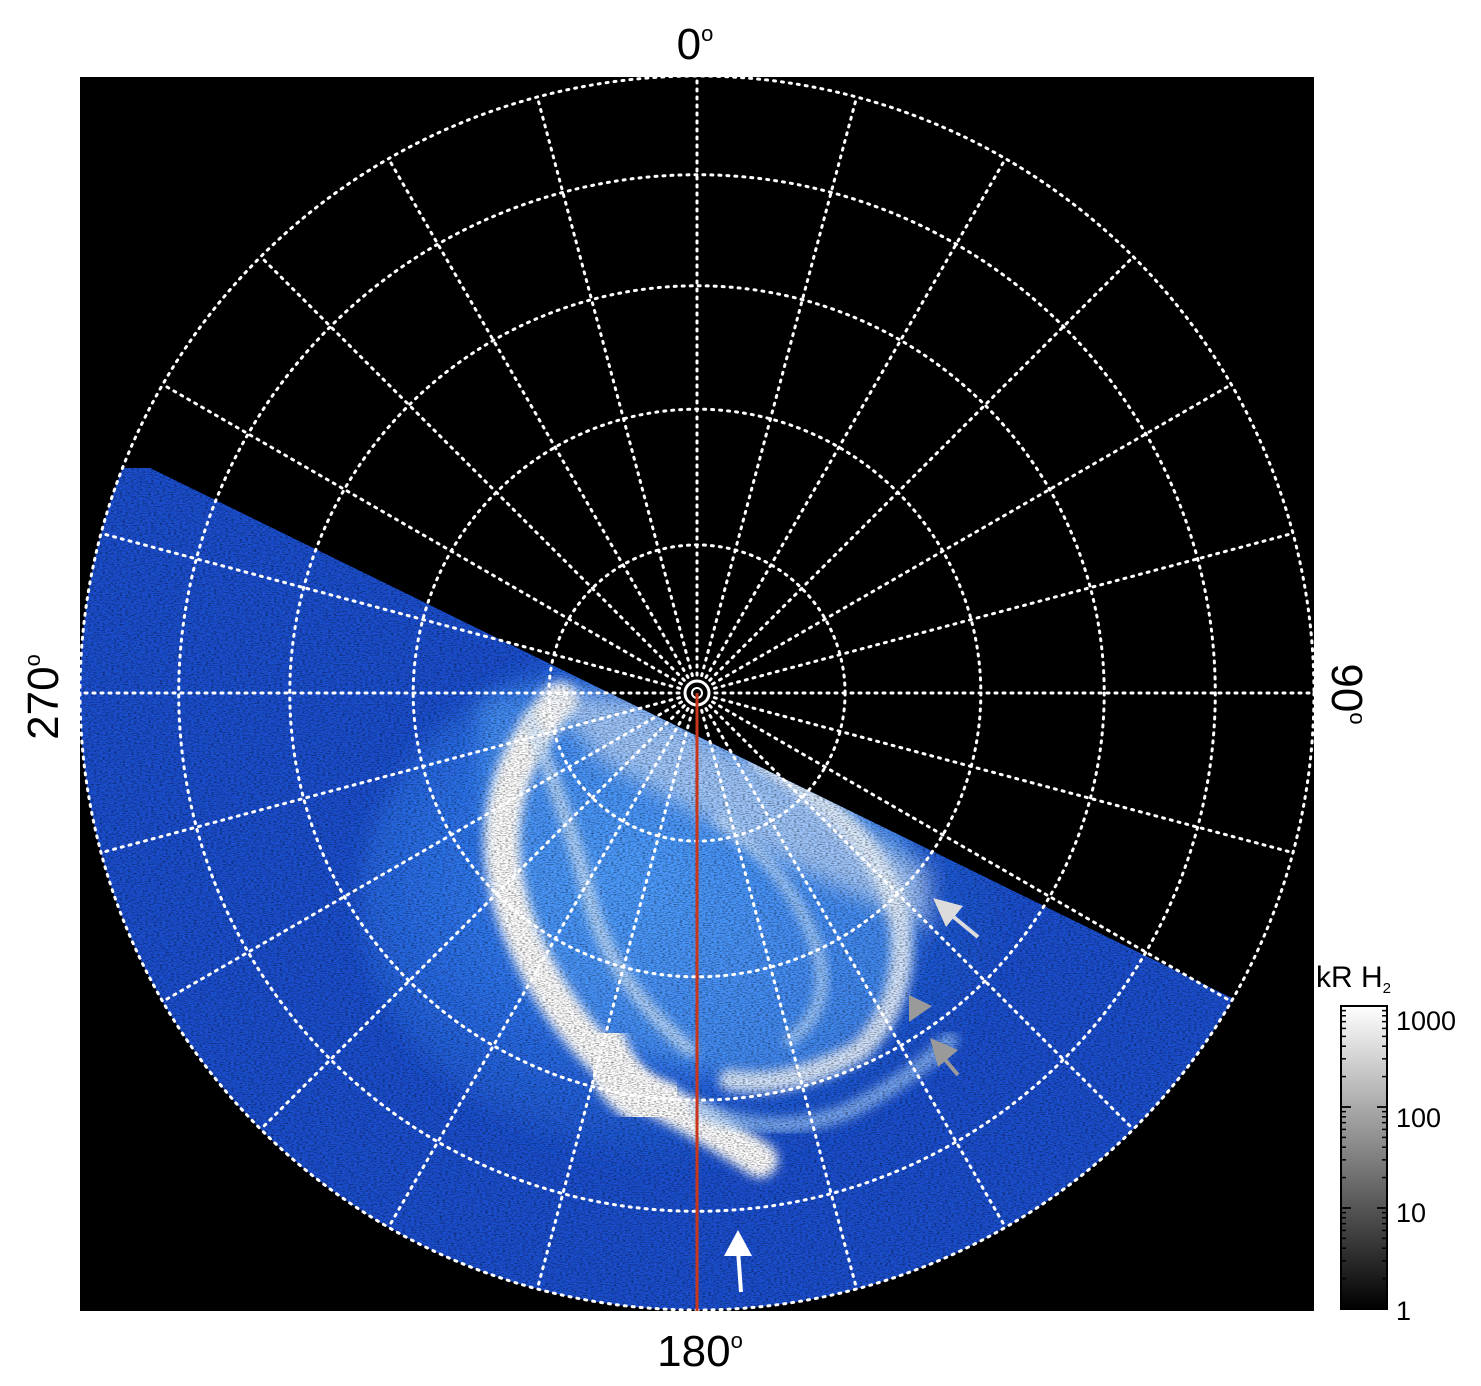 This screenshot has height=1386, width=1481. I want to click on colorbar-tick-10: 10, so click(1411, 1213).